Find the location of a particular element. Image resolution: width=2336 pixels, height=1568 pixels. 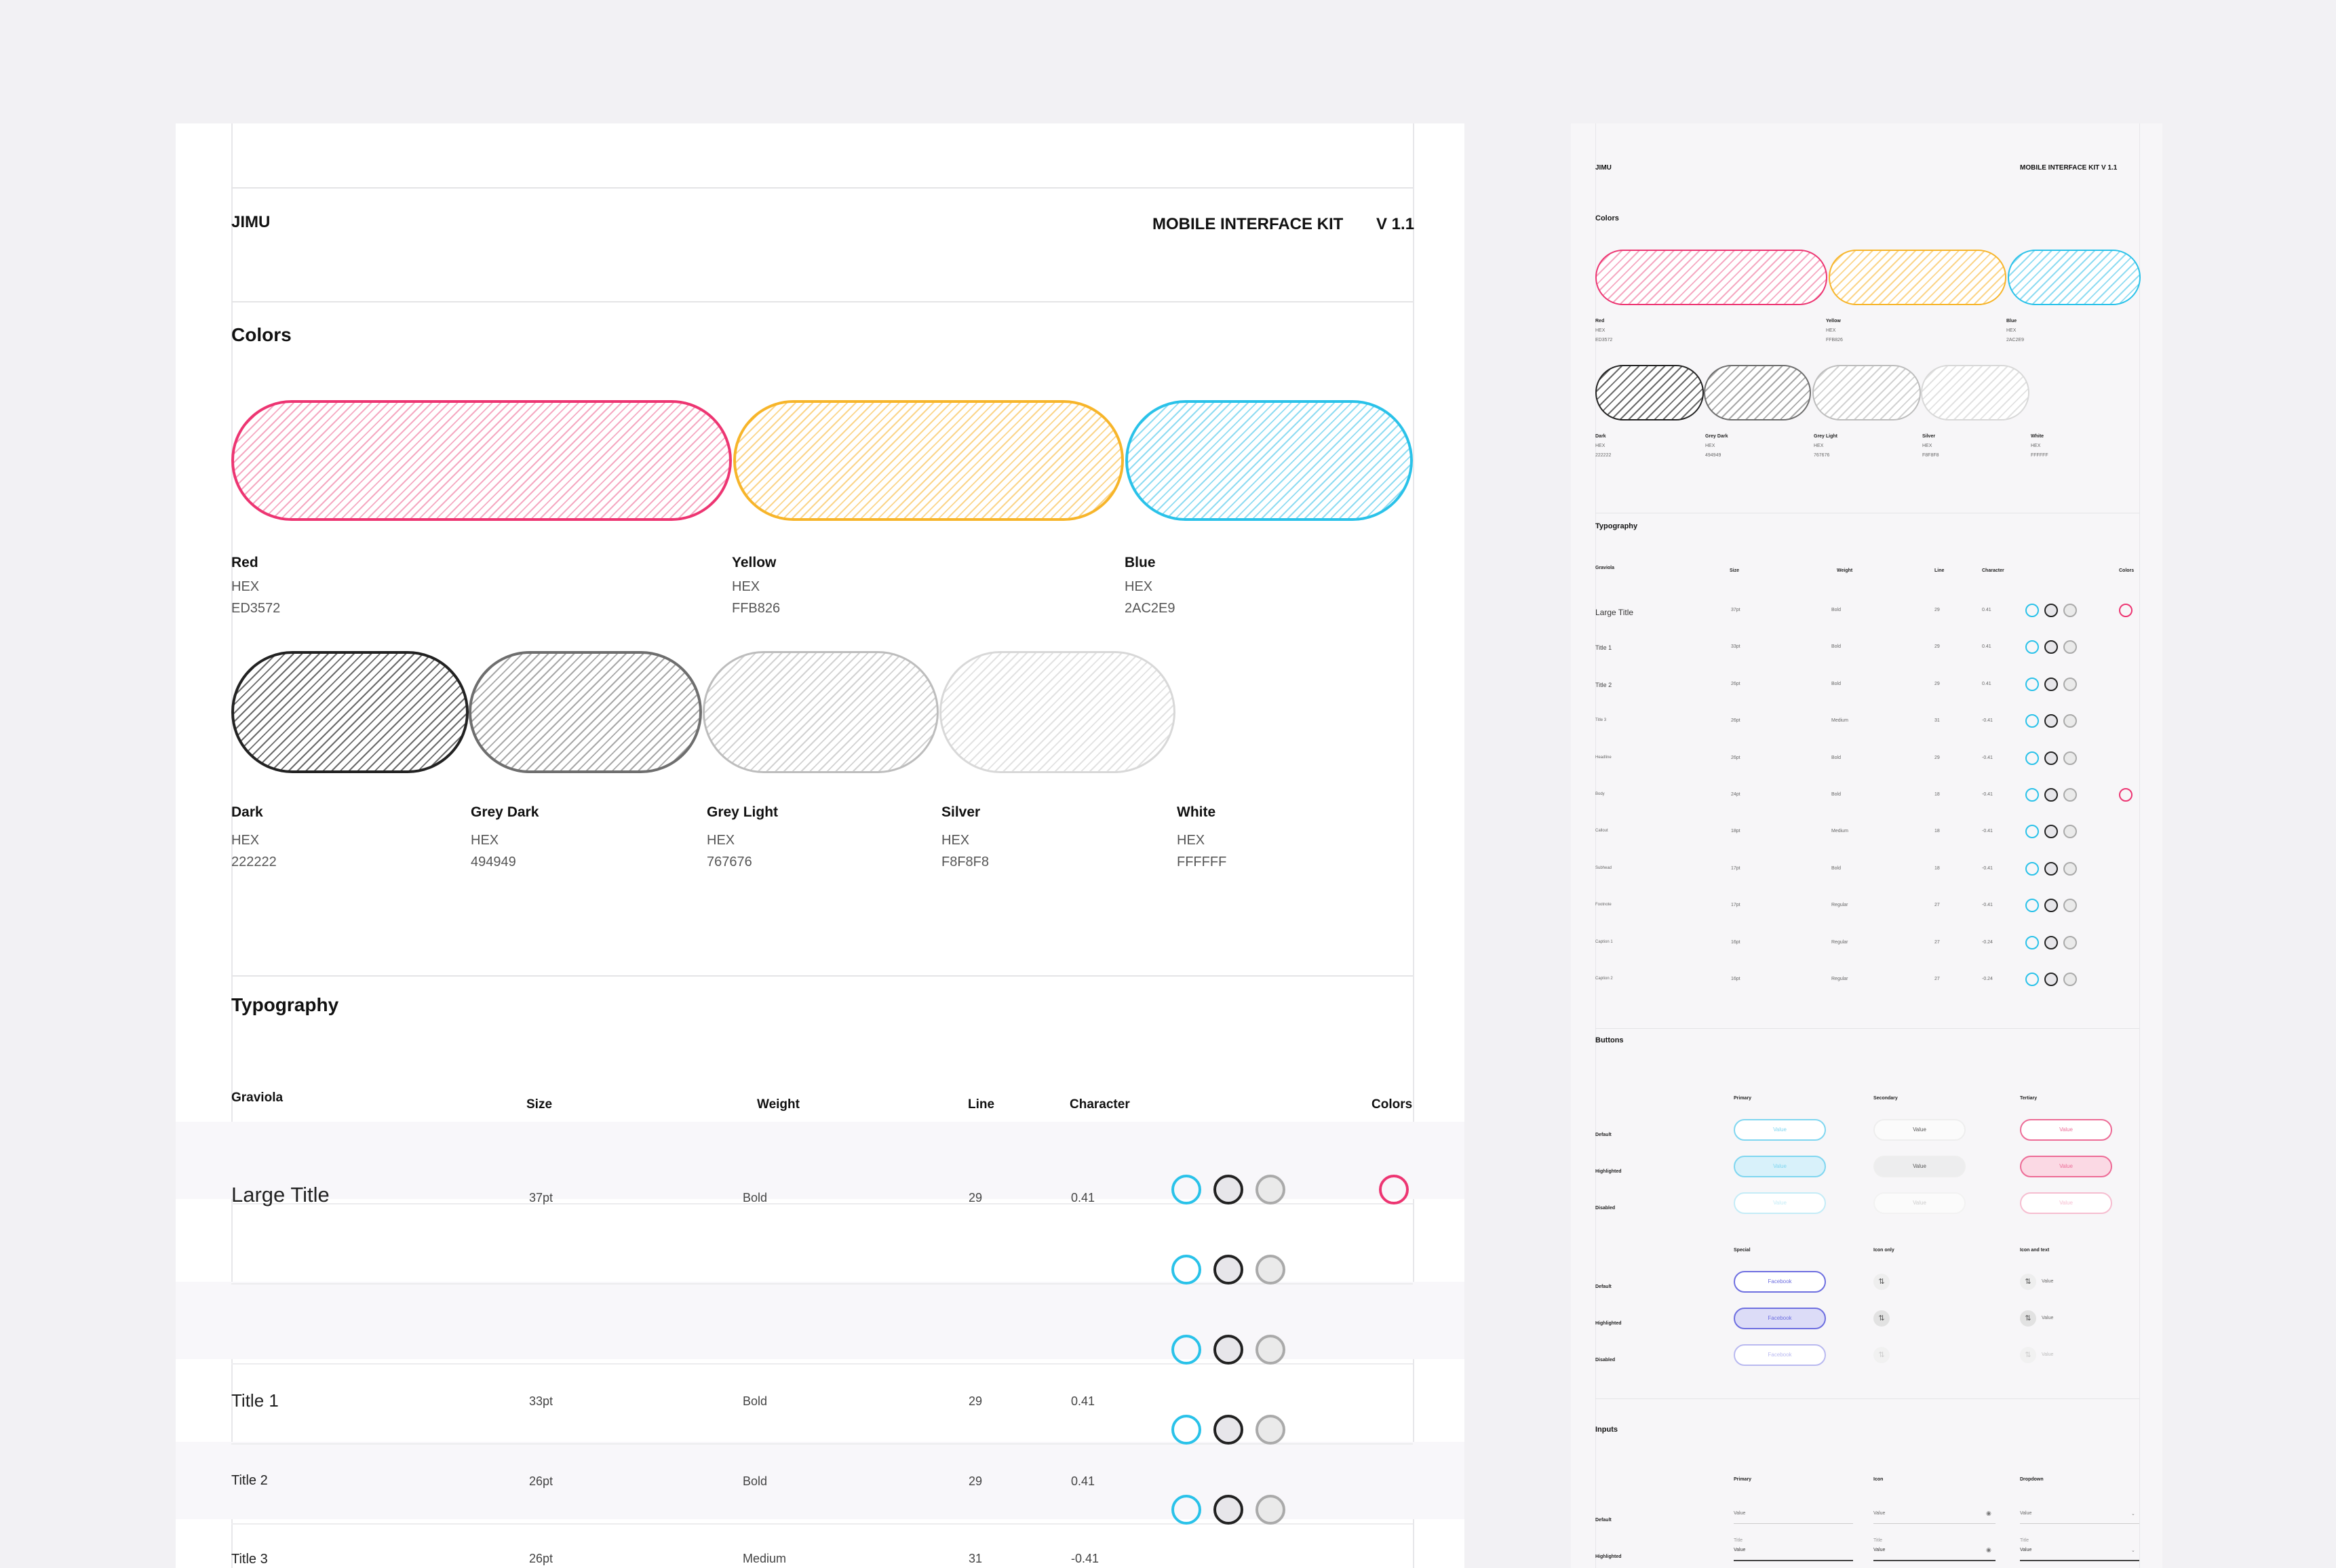

facebook-button-default: Facebook is located at coordinates (1780, 1282).